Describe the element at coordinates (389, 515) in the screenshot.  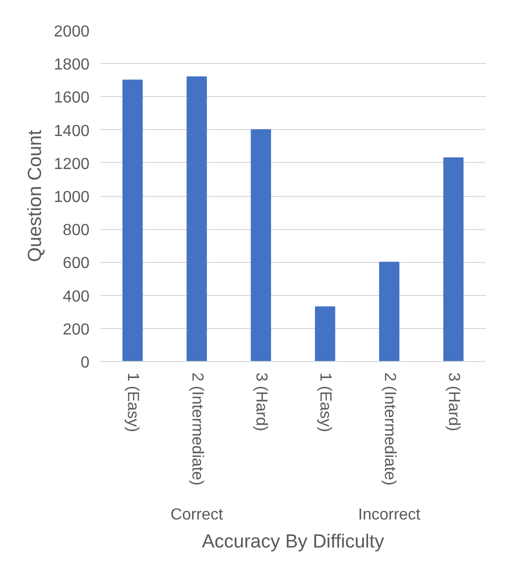
I see `text: Incorrect` at that location.